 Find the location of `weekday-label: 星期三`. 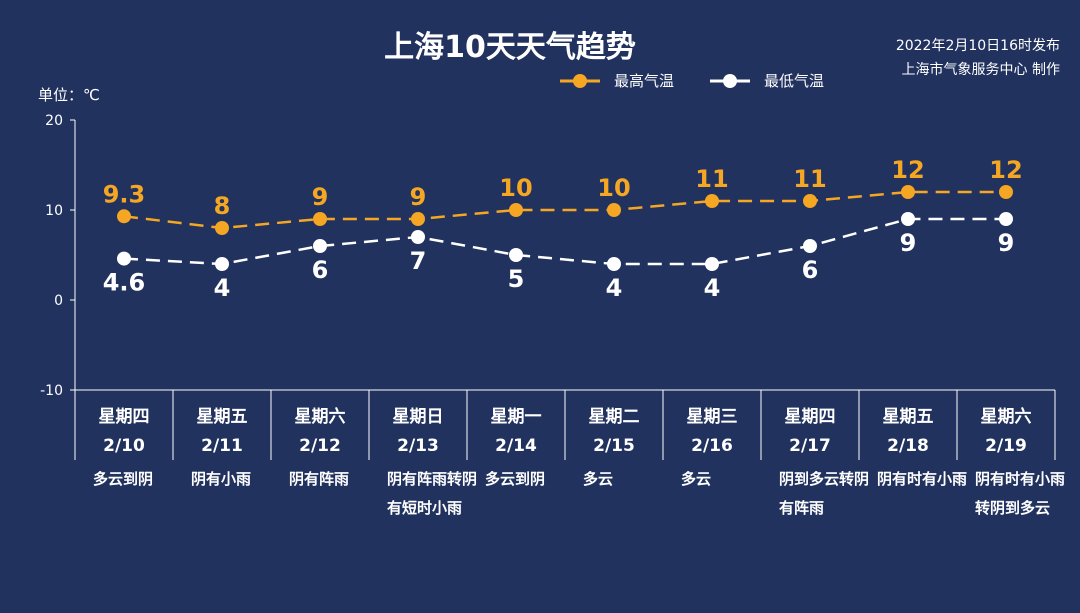

weekday-label: 星期三 is located at coordinates (712, 417).